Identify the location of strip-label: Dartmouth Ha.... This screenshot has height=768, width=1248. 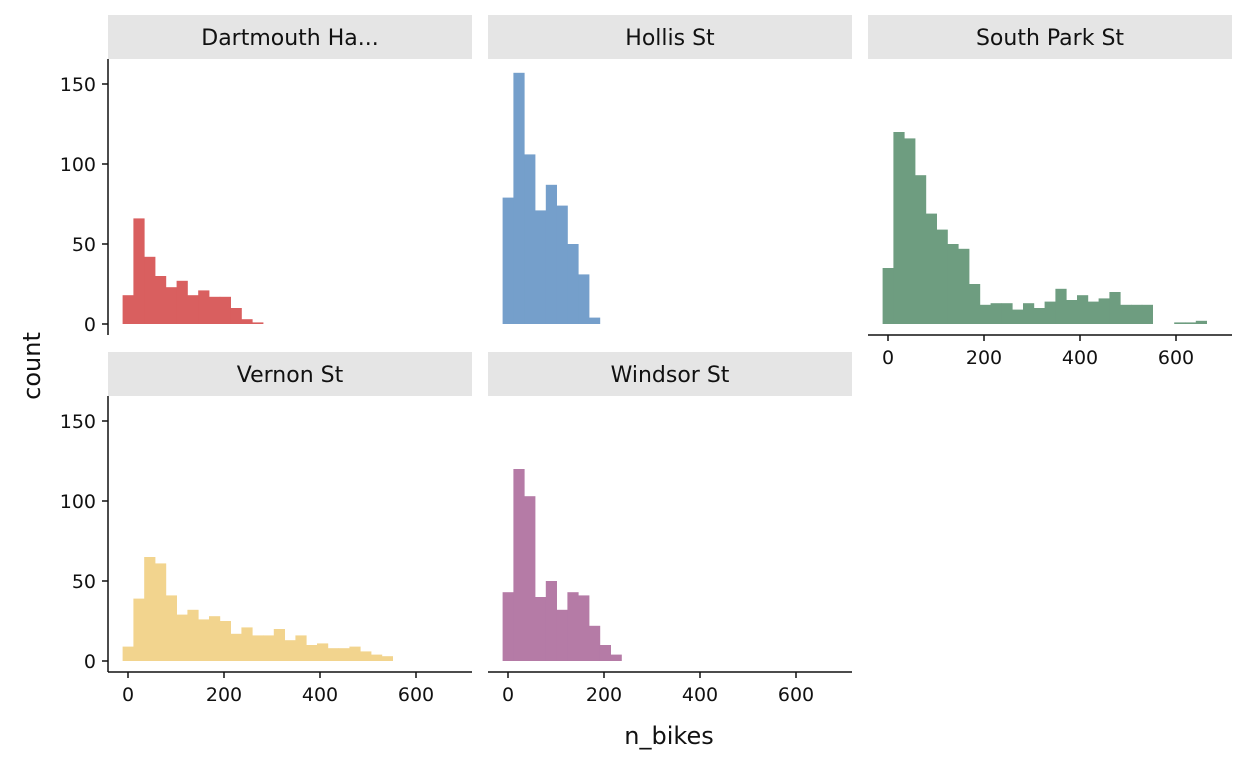
(290, 38).